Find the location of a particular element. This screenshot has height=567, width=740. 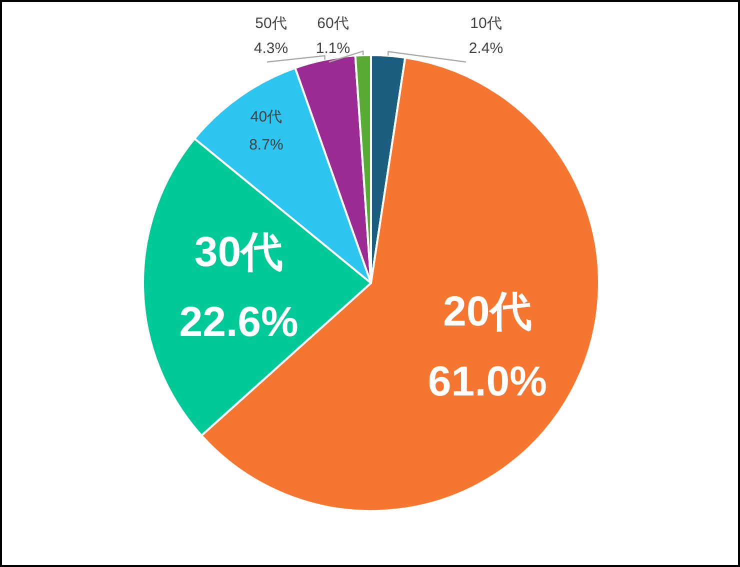

data-label: 61.0% is located at coordinates (487, 381).